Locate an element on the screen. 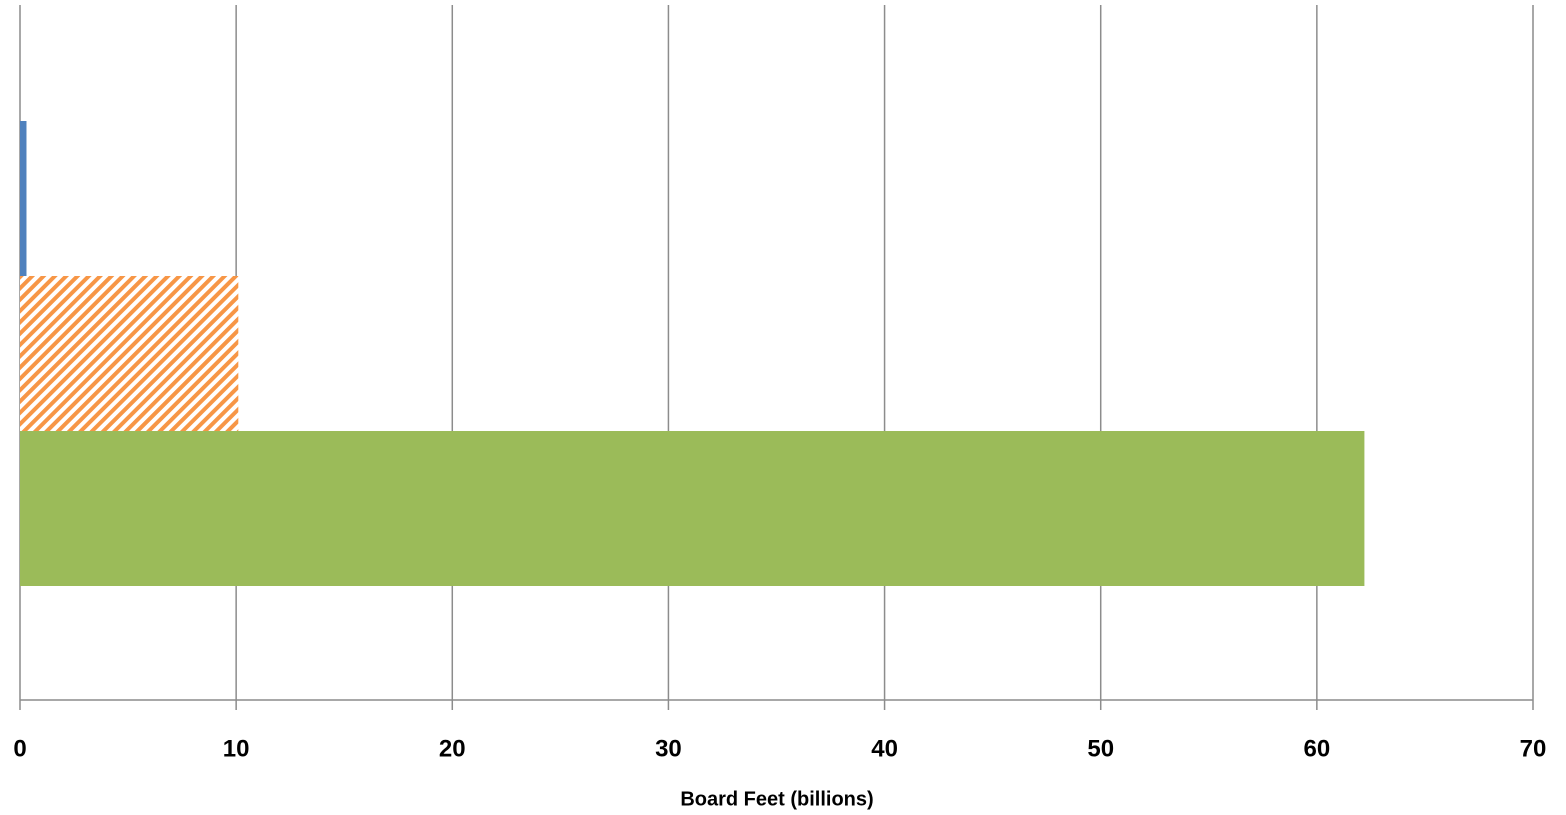  x-tick-label: 0 is located at coordinates (19, 748).